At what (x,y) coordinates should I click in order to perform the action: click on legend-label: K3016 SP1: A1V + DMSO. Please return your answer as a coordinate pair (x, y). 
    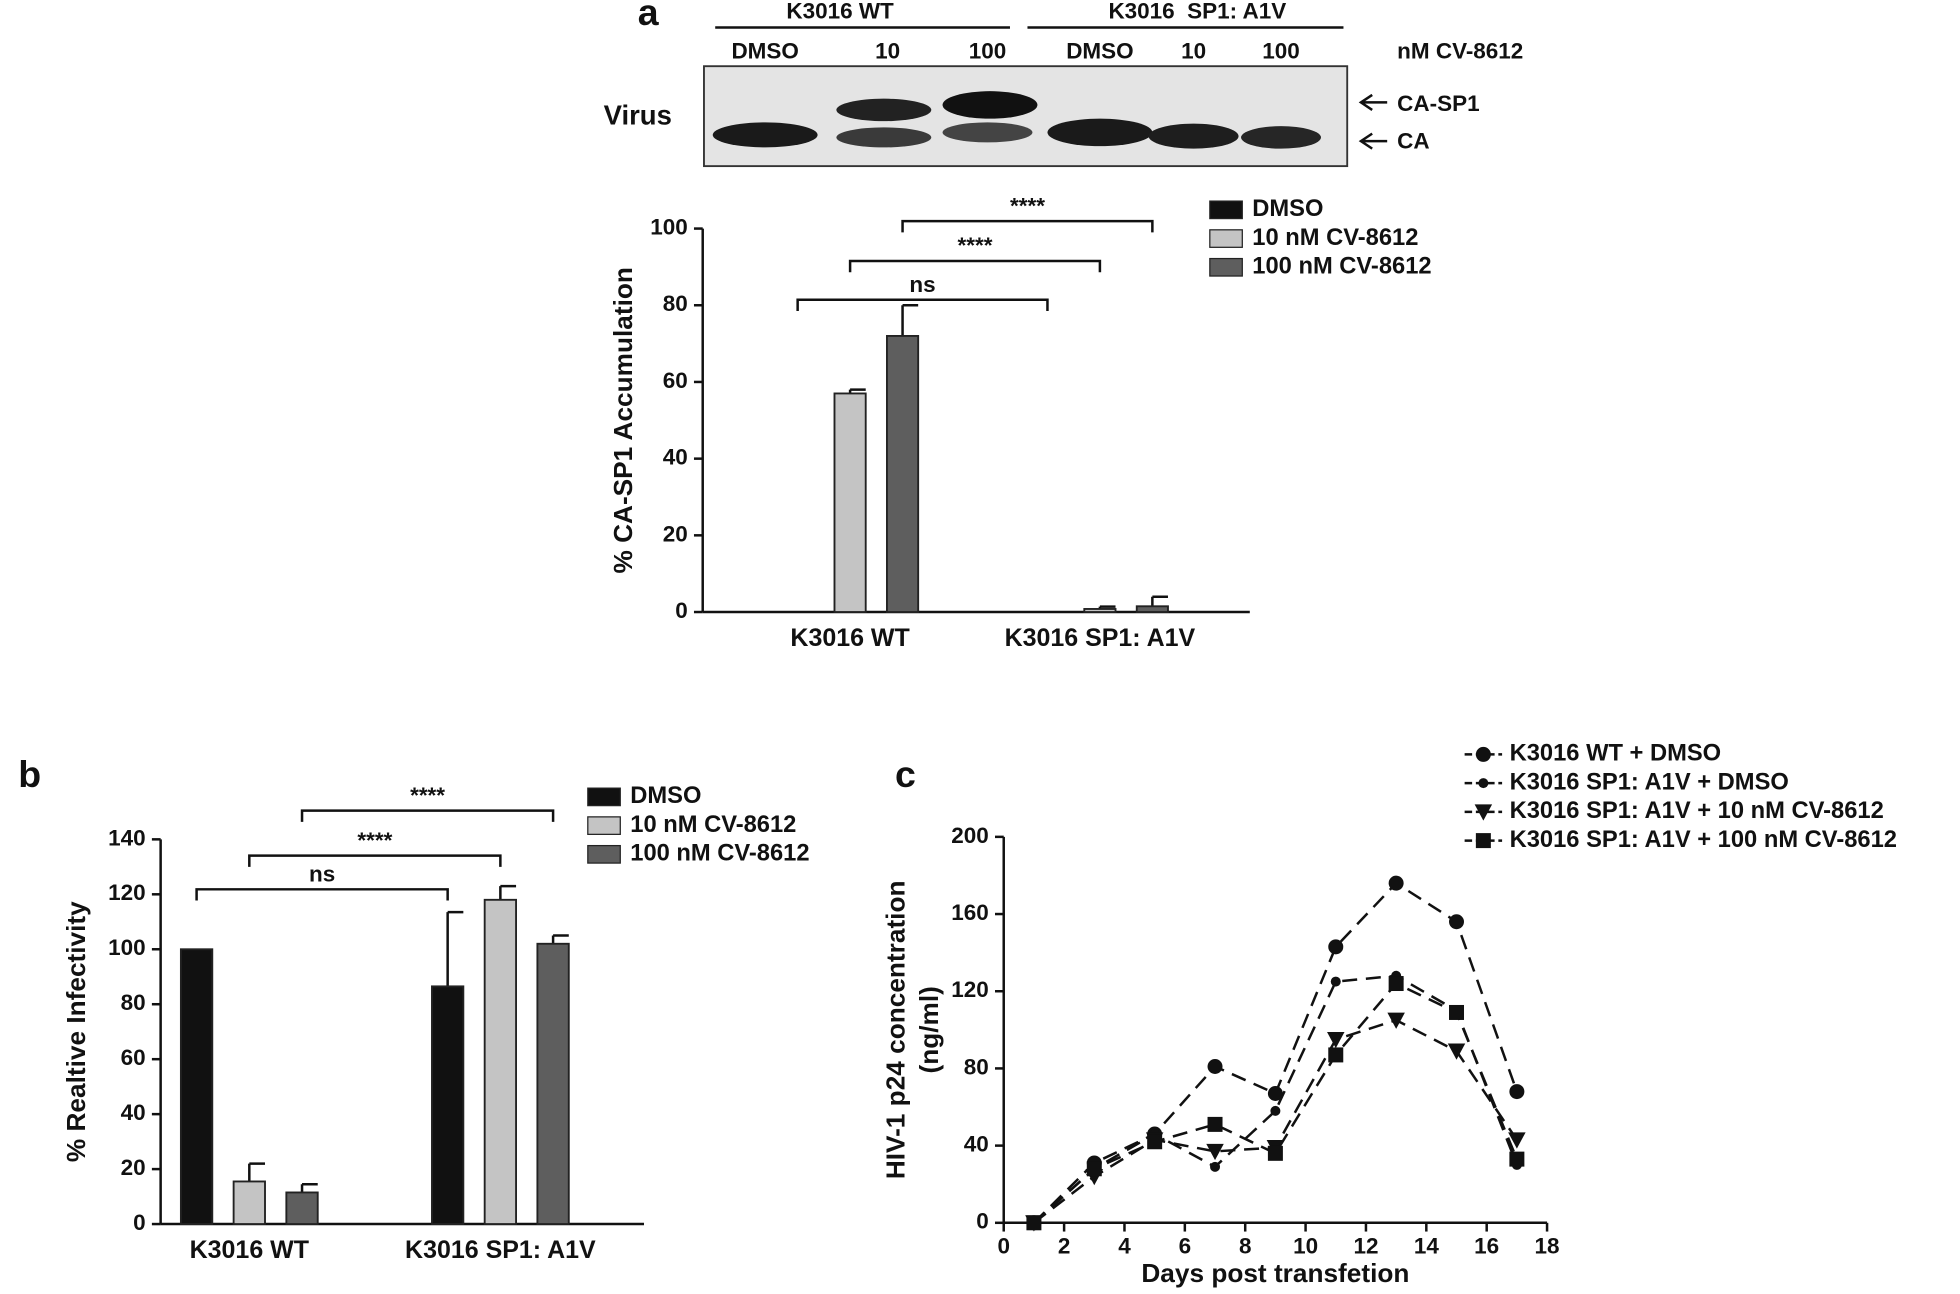
    Looking at the image, I should click on (1649, 782).